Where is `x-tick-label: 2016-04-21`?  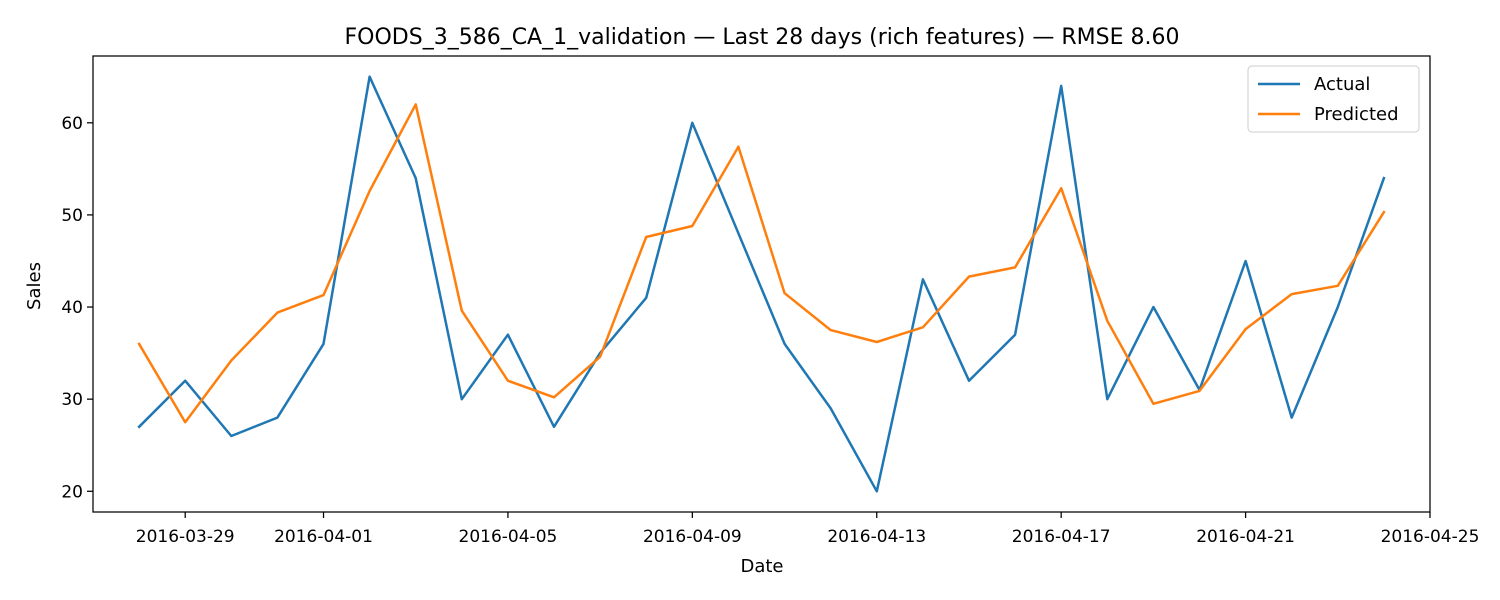
x-tick-label: 2016-04-21 is located at coordinates (1245, 537).